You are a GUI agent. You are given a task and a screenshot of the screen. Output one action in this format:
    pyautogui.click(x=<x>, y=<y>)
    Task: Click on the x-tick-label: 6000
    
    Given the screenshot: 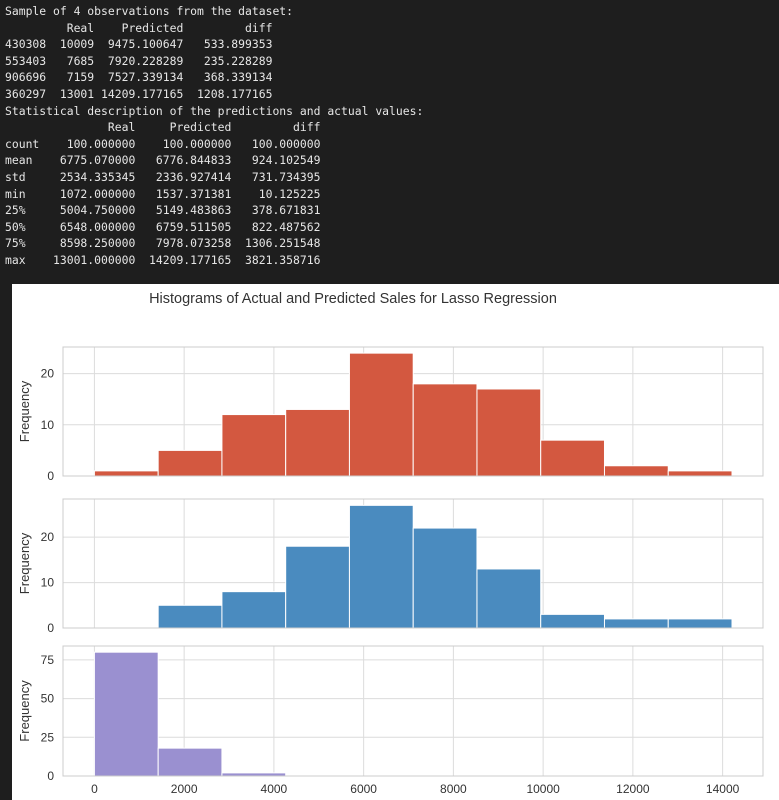 What is the action you would take?
    pyautogui.click(x=363, y=789)
    